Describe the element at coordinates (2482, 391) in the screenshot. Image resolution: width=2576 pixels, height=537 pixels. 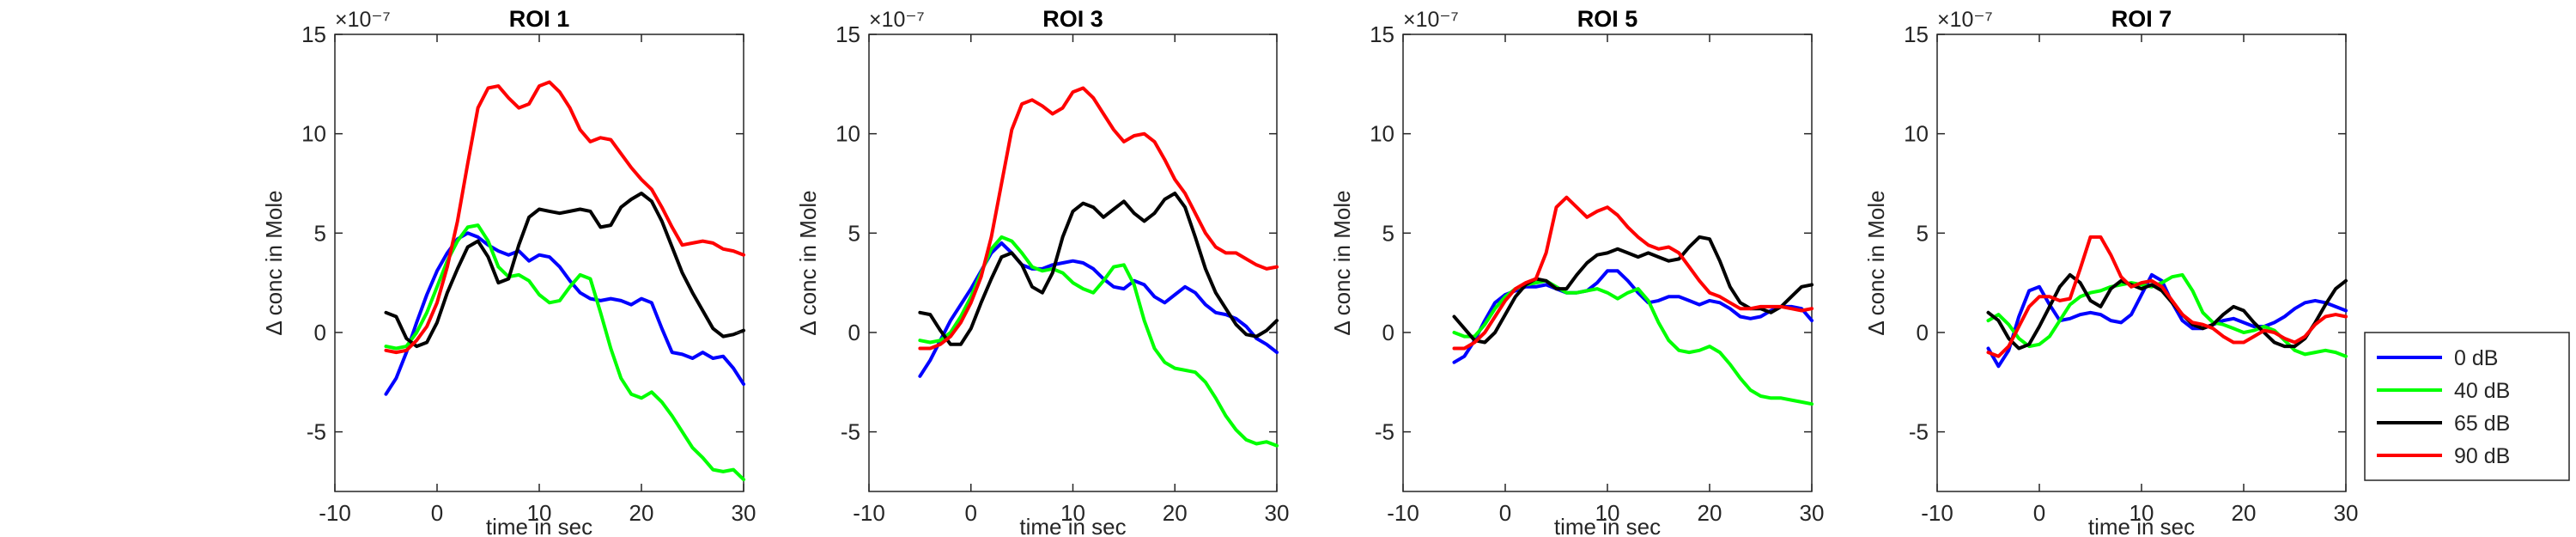
I see `legend-label: 40 dB` at that location.